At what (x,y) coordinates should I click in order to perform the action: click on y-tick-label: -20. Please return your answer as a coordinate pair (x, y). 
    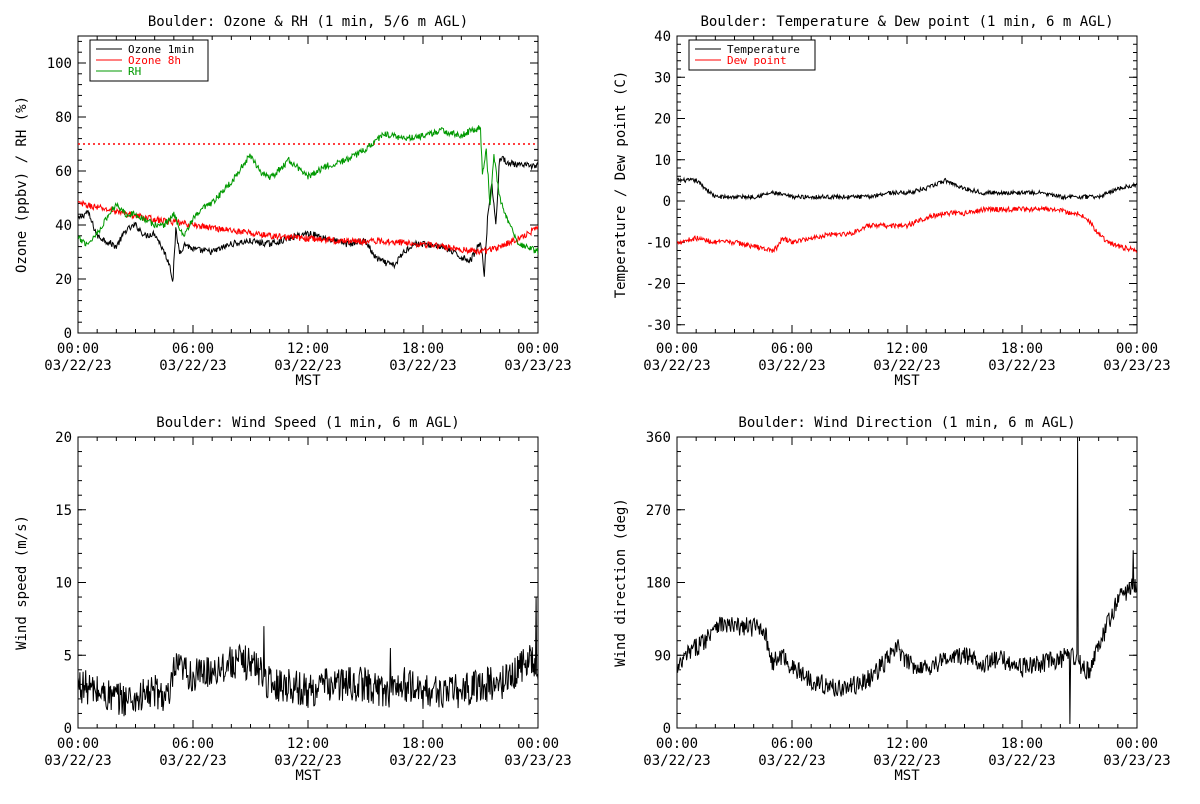
    Looking at the image, I should click on (658, 285).